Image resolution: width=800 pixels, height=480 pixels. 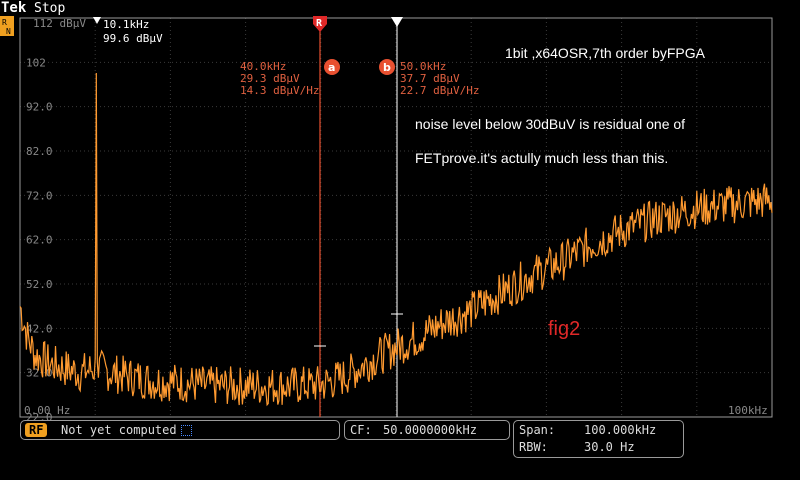 What do you see at coordinates (119, 430) in the screenshot?
I see `computed-status: Not yet computed` at bounding box center [119, 430].